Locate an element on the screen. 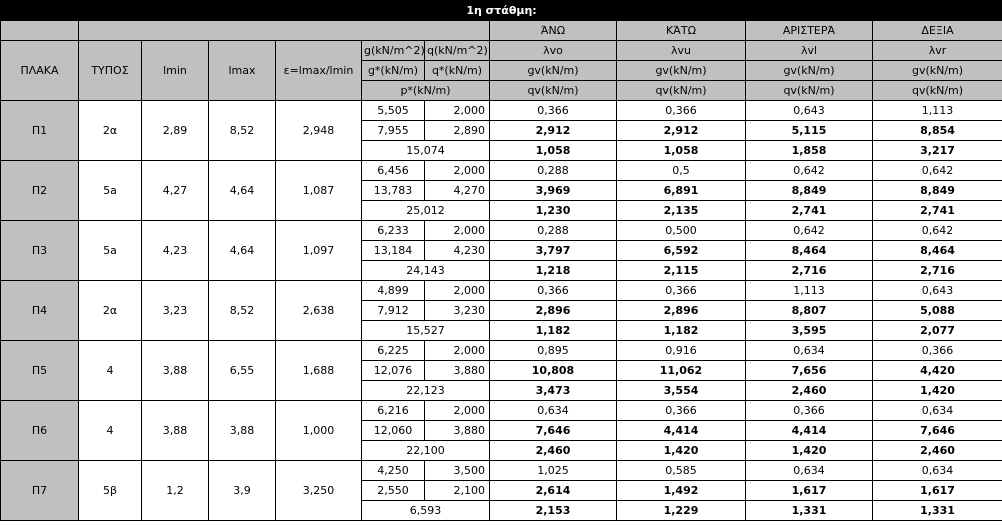  header-gv-top: gv(kN/m) is located at coordinates (553, 70).